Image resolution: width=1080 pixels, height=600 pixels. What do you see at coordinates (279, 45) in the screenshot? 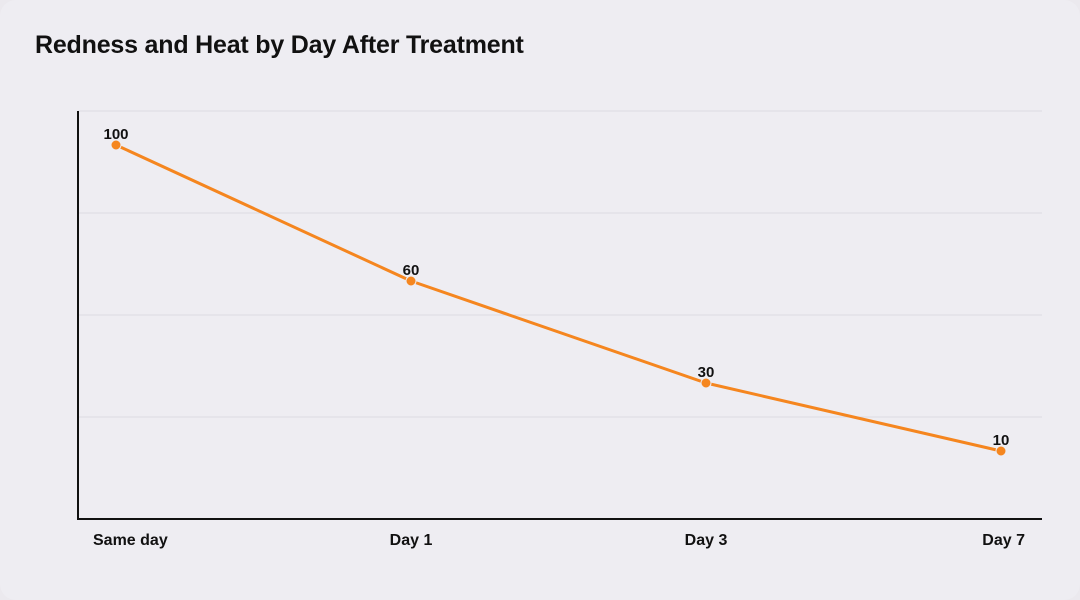
I see `chart-title: Redness and Heat by Day After Treatment` at bounding box center [279, 45].